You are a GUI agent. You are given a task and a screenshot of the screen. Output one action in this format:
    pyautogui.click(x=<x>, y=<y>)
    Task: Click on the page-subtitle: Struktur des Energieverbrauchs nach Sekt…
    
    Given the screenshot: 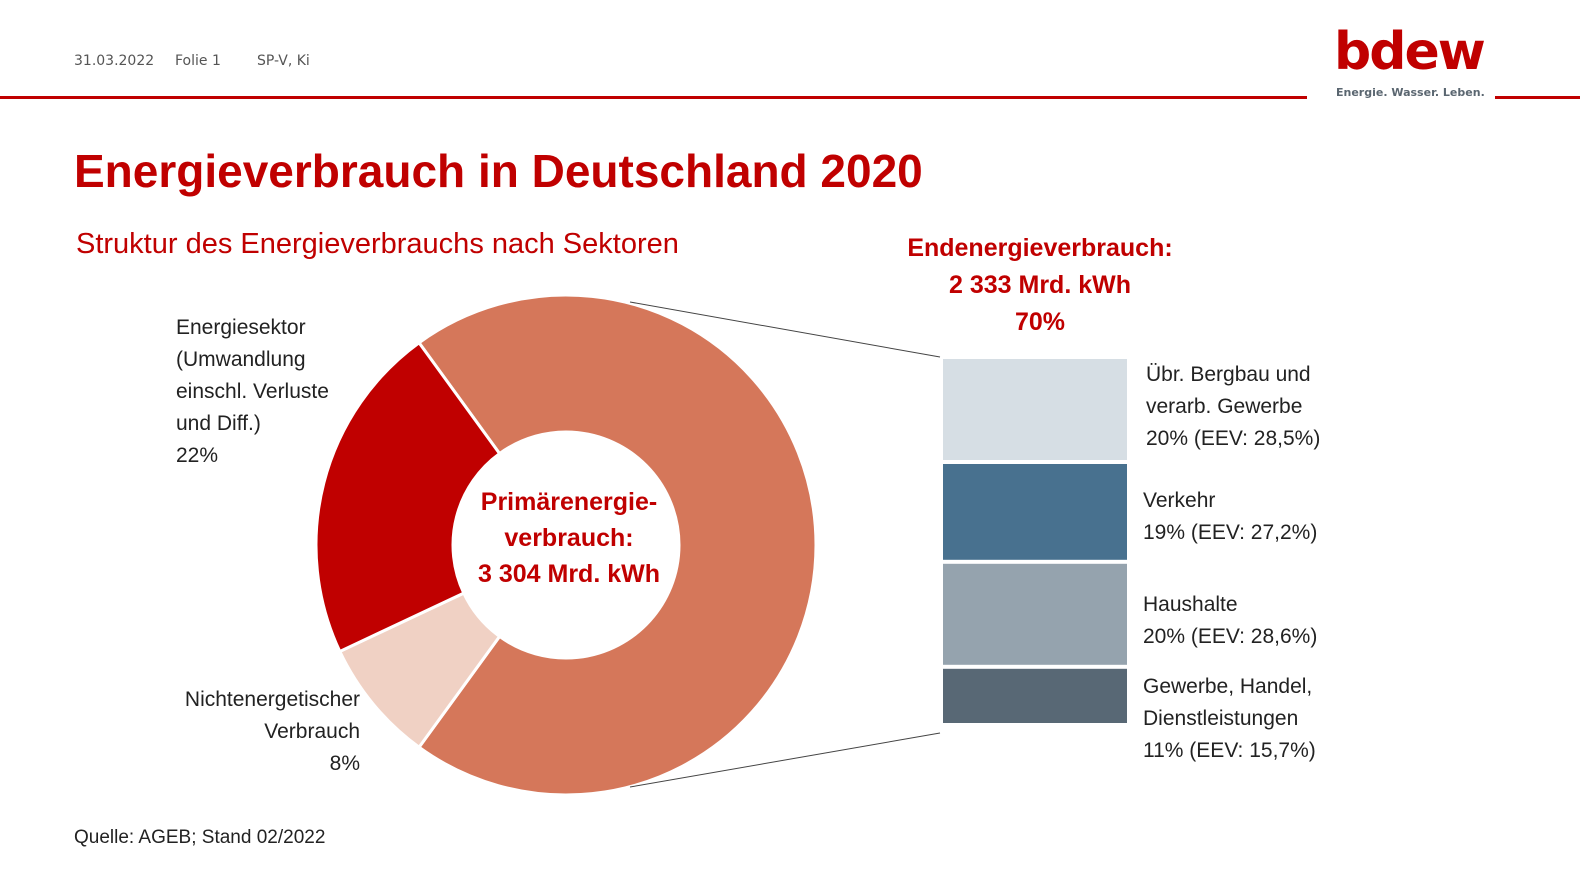 What is the action you would take?
    pyautogui.click(x=377, y=244)
    